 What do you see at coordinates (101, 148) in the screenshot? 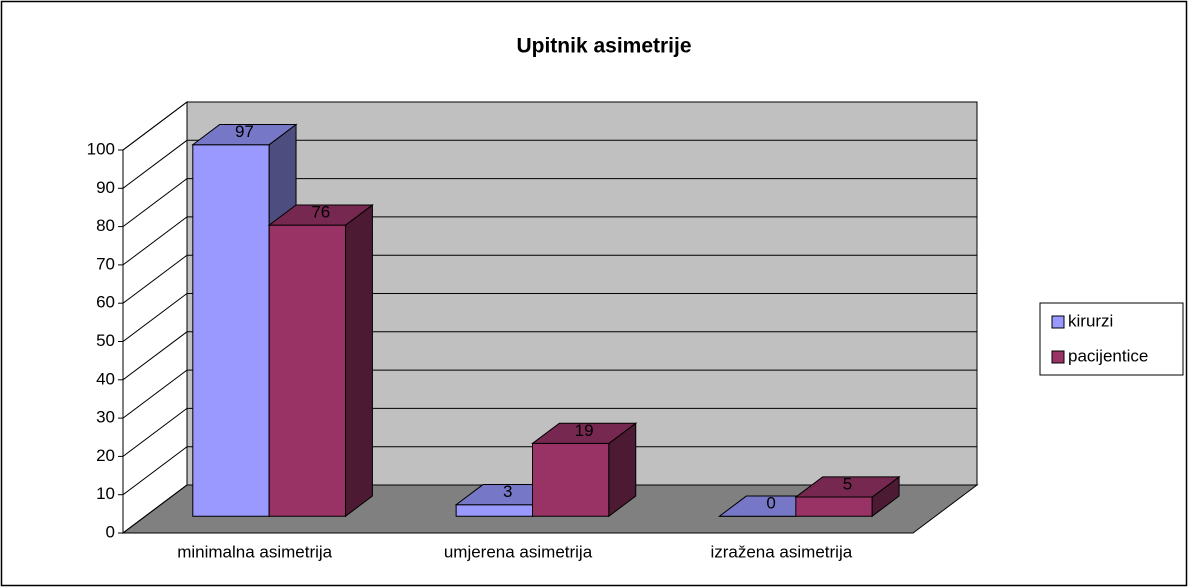
I see `y-tick-label: 100` at bounding box center [101, 148].